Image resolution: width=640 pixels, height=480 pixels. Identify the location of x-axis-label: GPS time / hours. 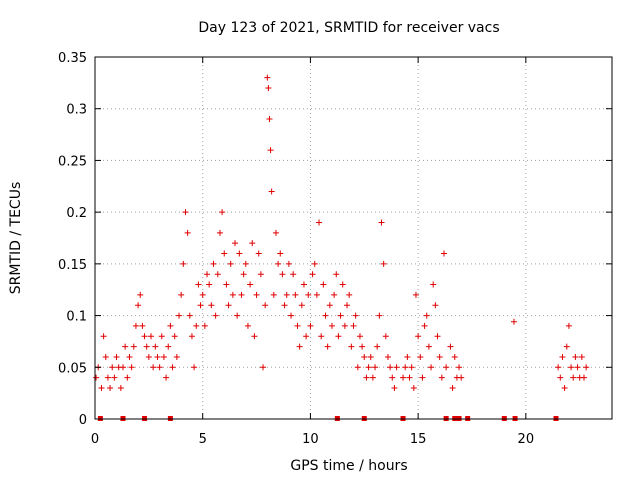
(348, 466).